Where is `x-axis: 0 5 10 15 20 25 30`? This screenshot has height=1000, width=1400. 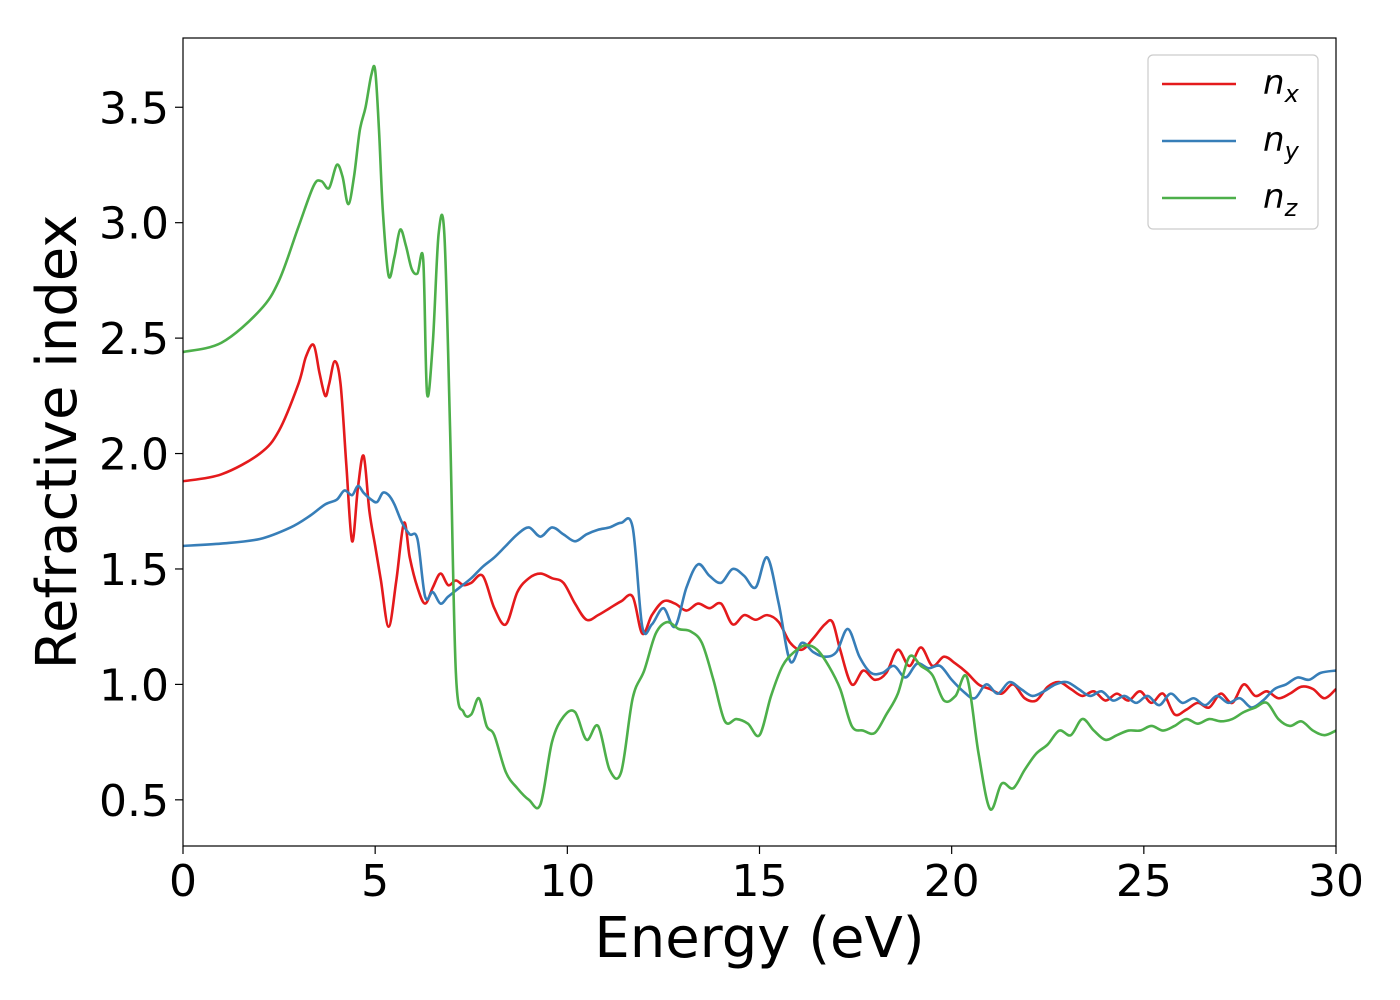
x-axis: 0 5 10 15 20 25 30 is located at coordinates (766, 876).